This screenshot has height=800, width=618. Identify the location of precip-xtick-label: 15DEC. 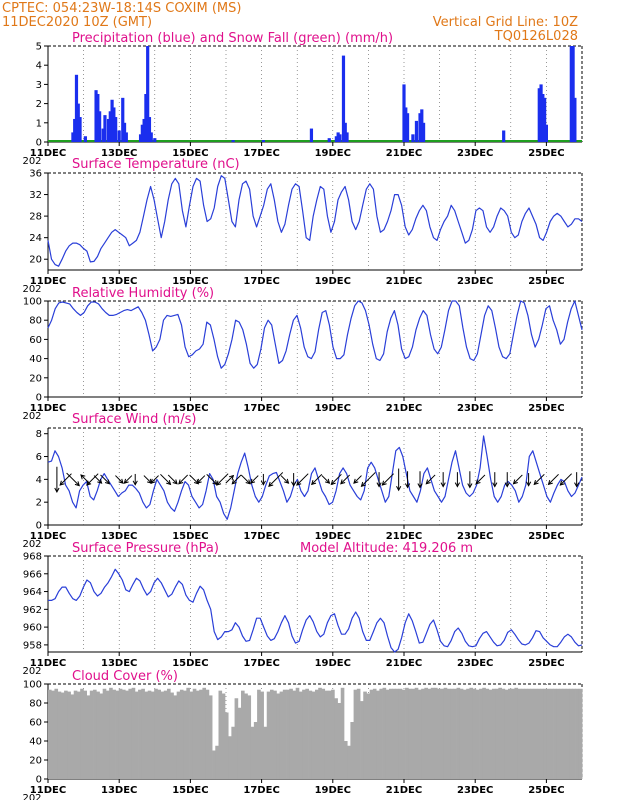
(190, 153).